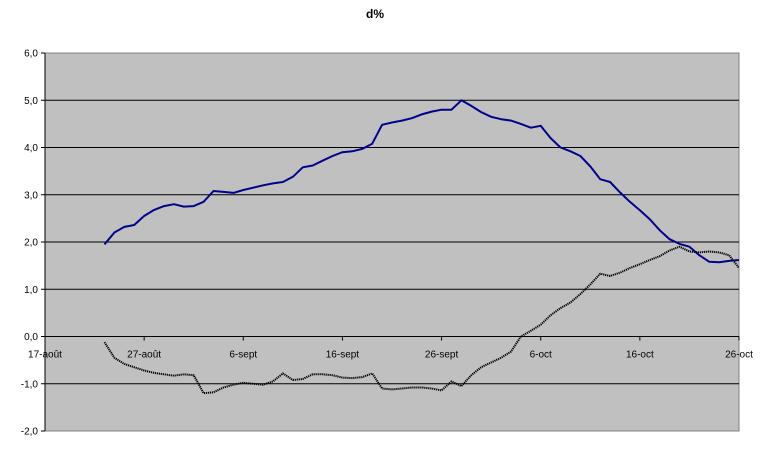  I want to click on x-tick-label: 17-août, so click(45, 355).